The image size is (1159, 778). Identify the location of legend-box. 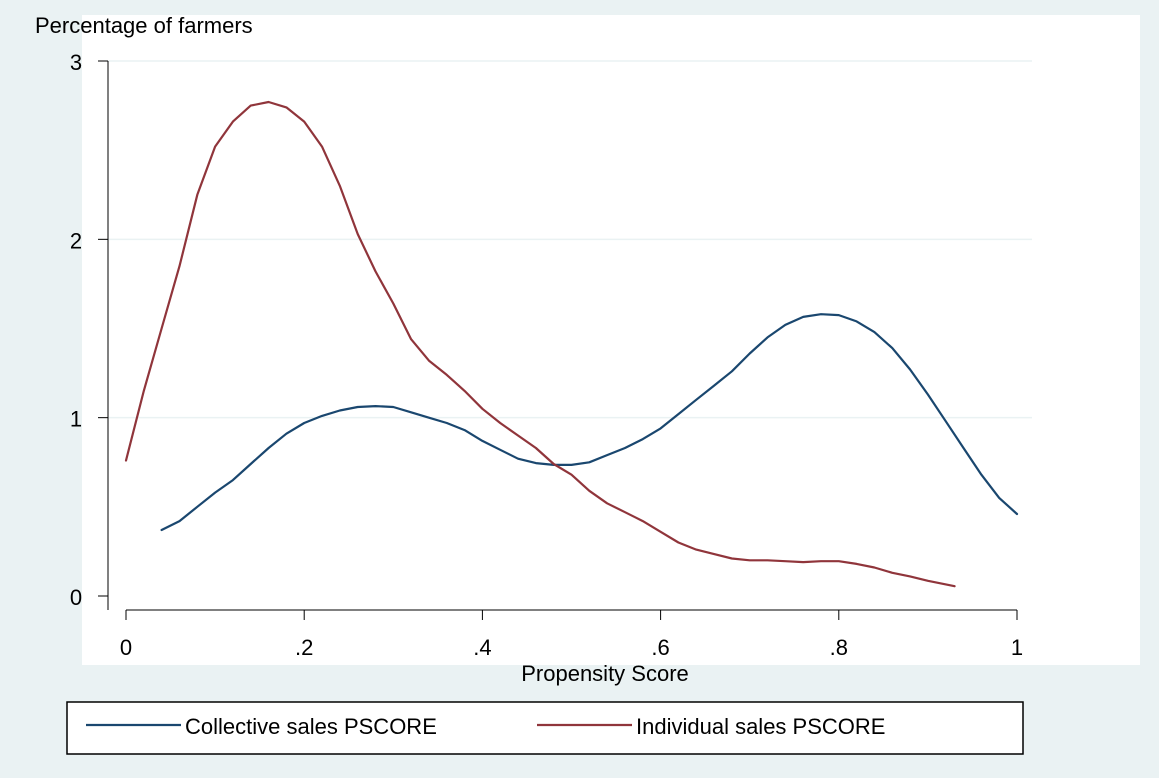
(545, 728).